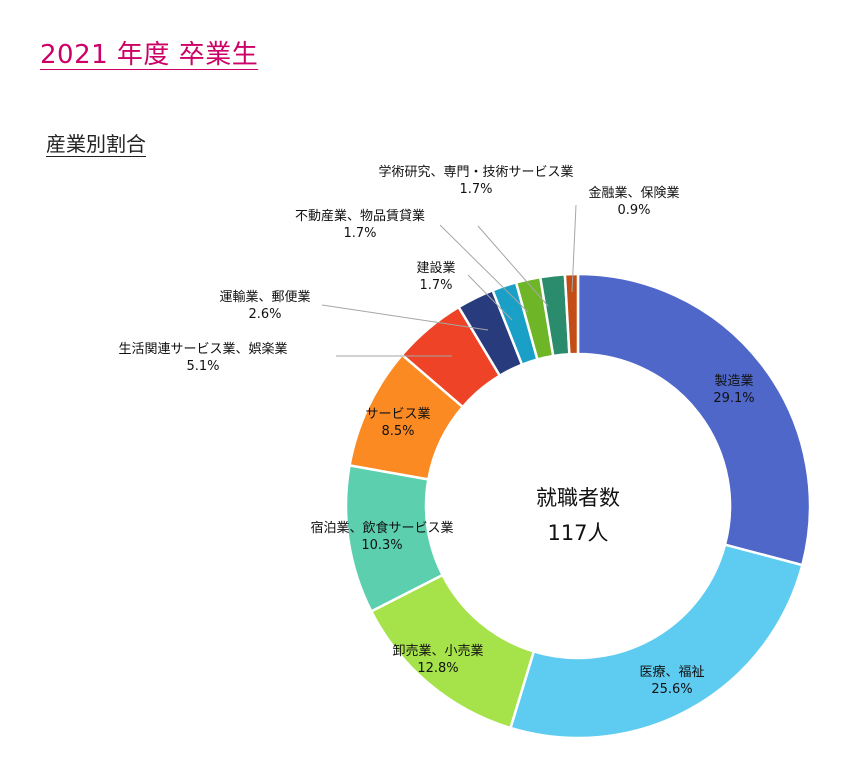  What do you see at coordinates (264, 314) in the screenshot?
I see `slice-value-label: 2.6%` at bounding box center [264, 314].